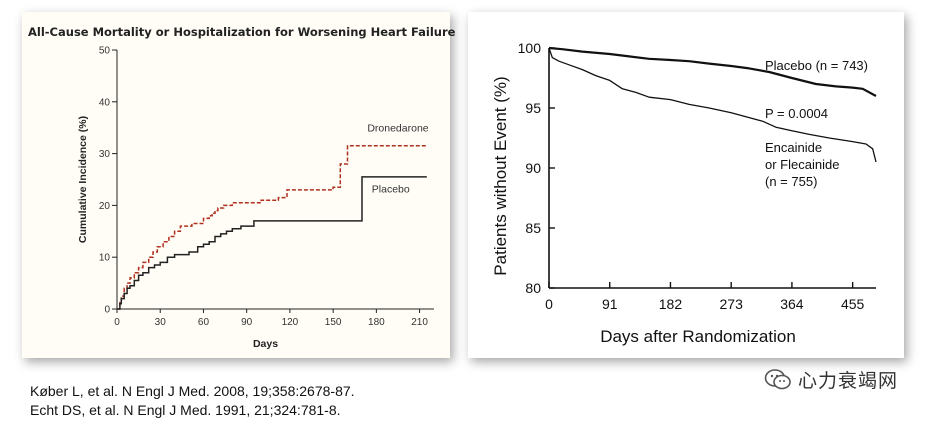  I want to click on annotation-p-value: P = 0.0004, so click(796, 113).